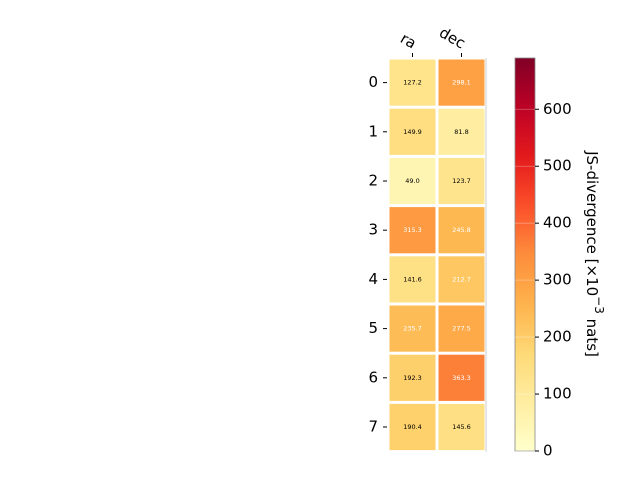 Image resolution: width=640 pixels, height=480 pixels. Describe the element at coordinates (600, 305) in the screenshot. I see `colorbar-label-exponent: −3` at that location.